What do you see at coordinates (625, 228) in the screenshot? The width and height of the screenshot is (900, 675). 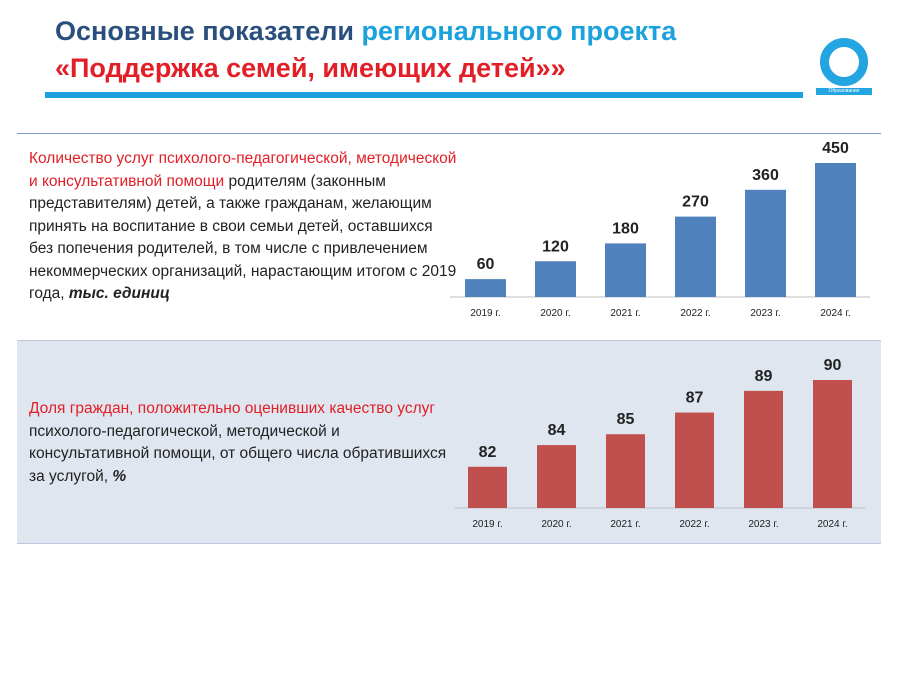 I see `data-label: 180` at bounding box center [625, 228].